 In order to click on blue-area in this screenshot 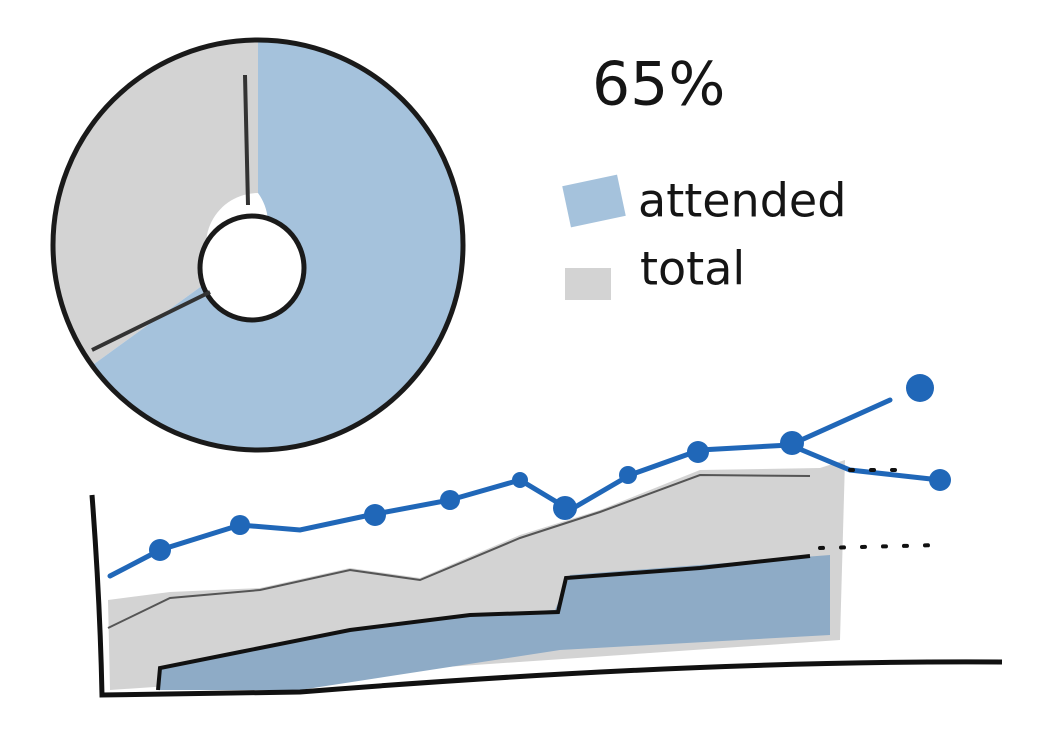, I will do `click(495, 622)`.